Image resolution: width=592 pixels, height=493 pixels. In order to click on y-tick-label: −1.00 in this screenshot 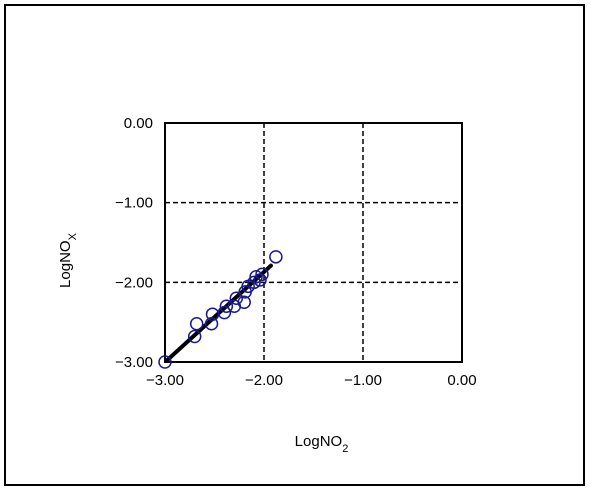, I will do `click(134, 203)`.